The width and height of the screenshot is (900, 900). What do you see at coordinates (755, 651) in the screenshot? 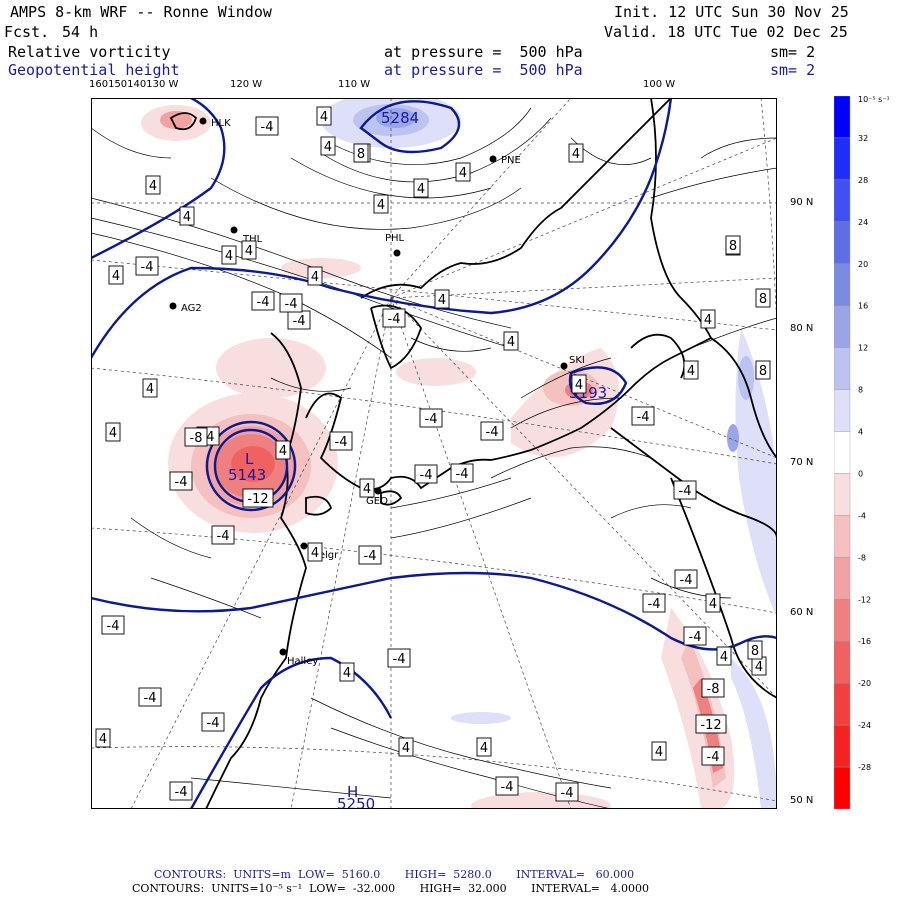
I see `svg-text: 8` at bounding box center [755, 651].